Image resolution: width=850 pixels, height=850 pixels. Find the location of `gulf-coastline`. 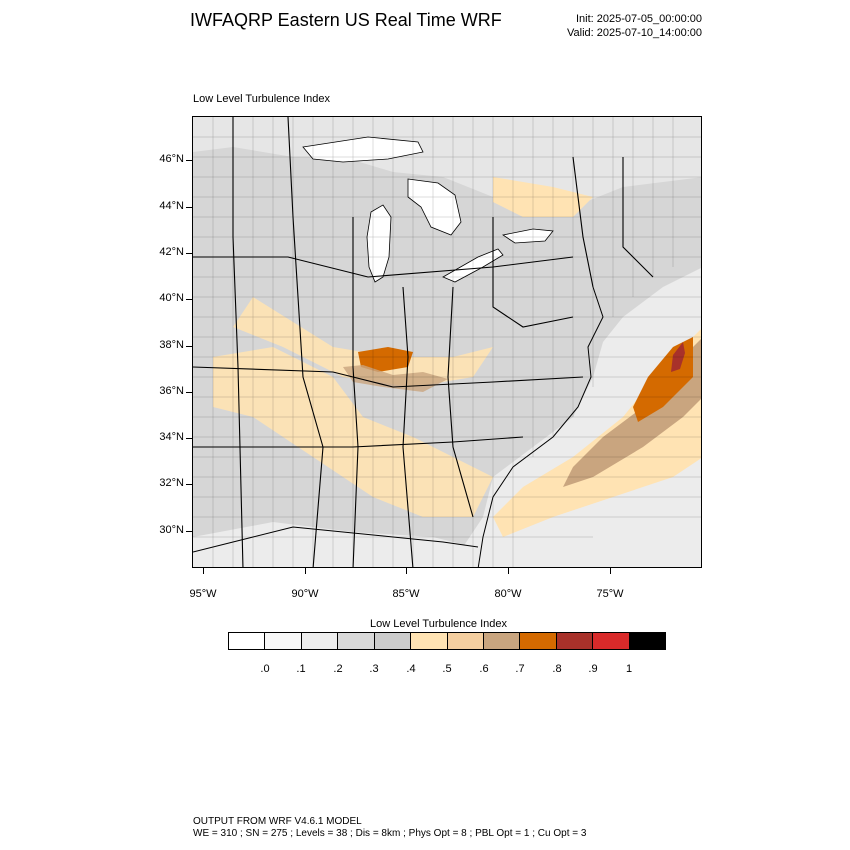

gulf-coastline is located at coordinates (336, 539).